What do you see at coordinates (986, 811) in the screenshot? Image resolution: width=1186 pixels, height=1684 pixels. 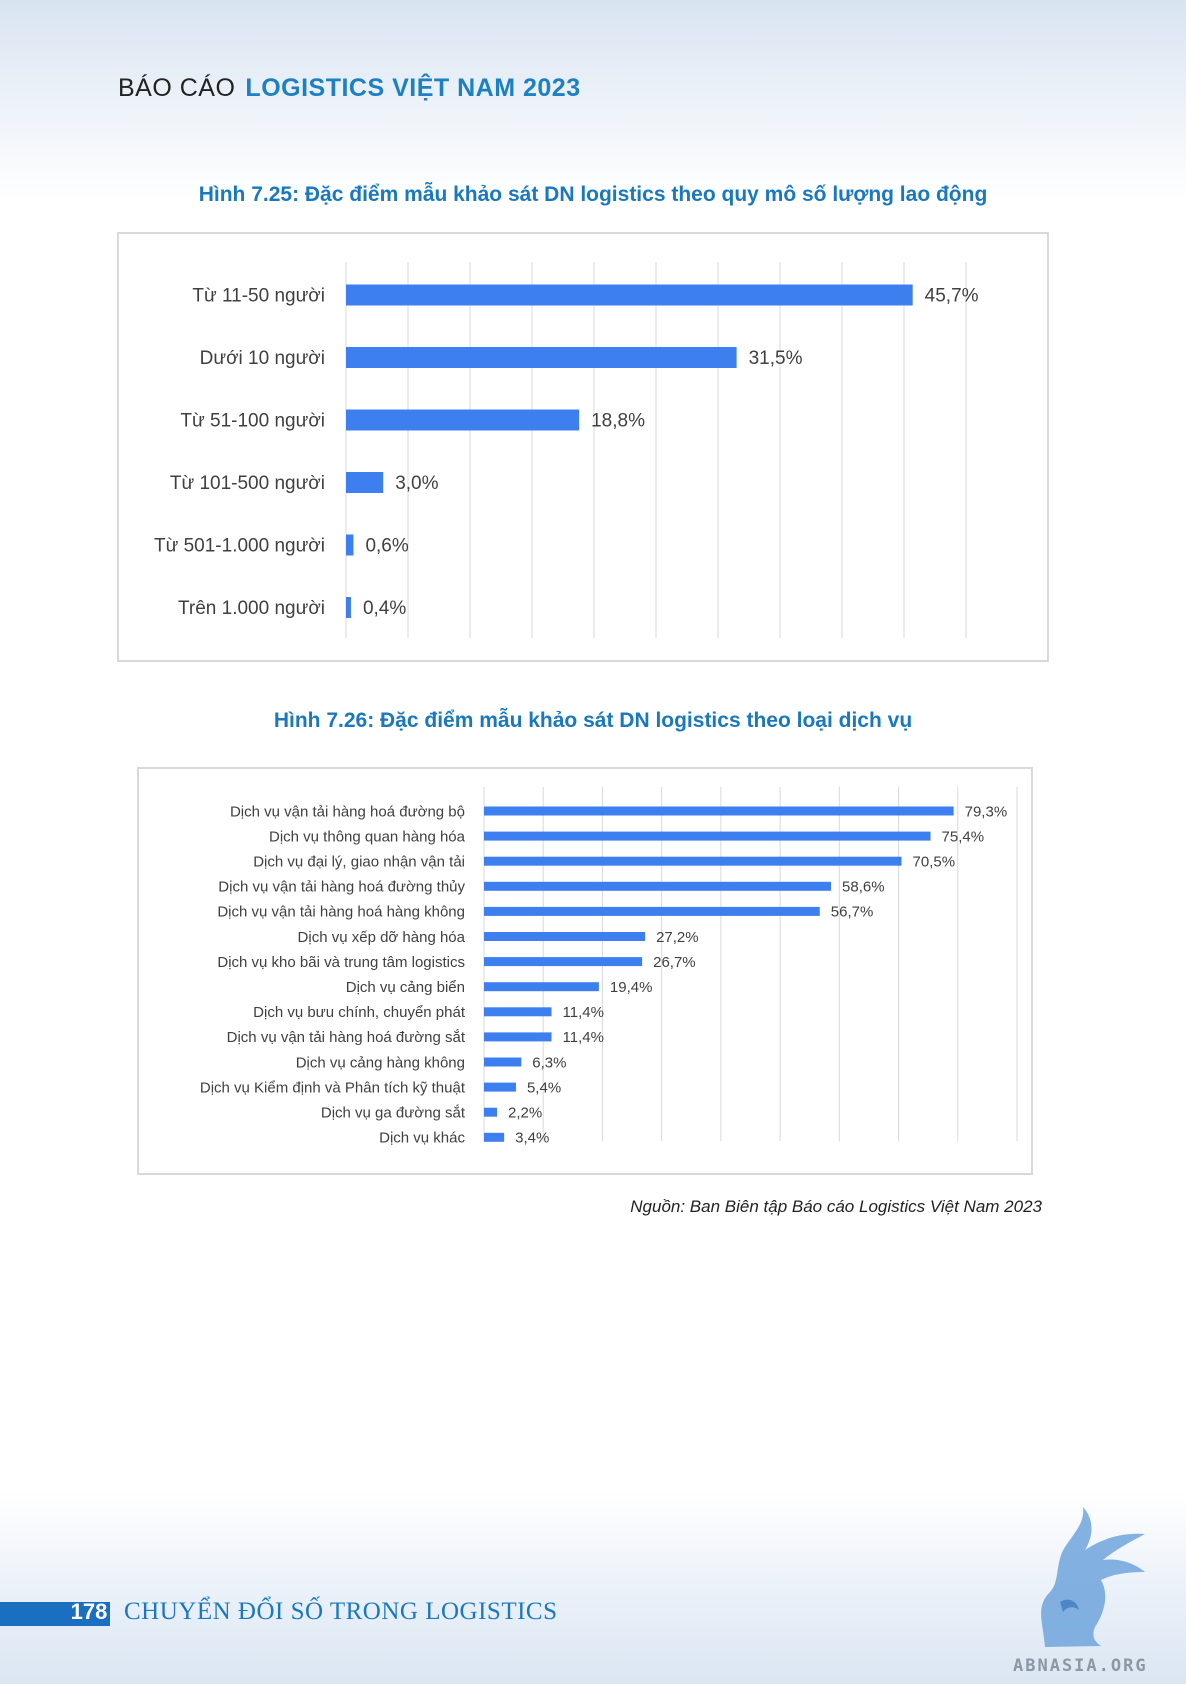 I see `data-label: 79,3%` at bounding box center [986, 811].